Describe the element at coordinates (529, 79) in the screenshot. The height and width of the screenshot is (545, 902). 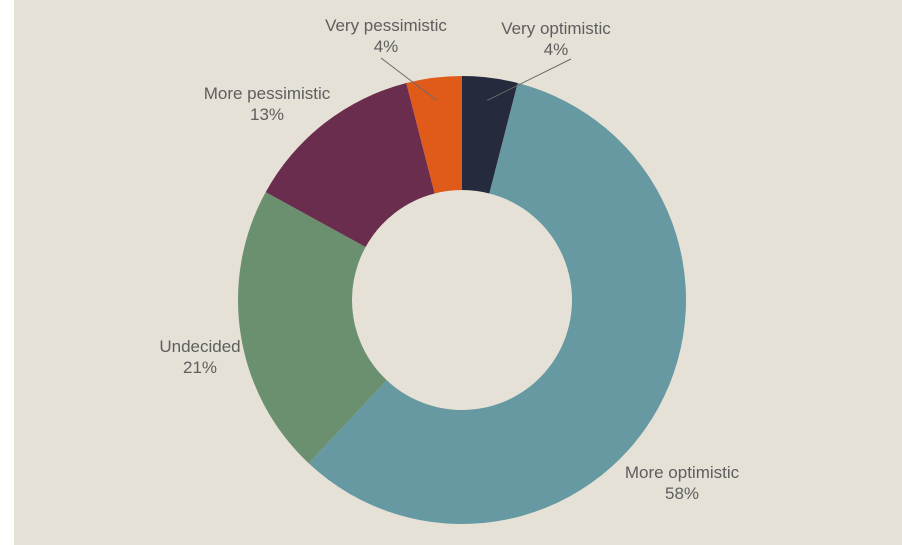
I see `leader-line-very-optimistic` at that location.